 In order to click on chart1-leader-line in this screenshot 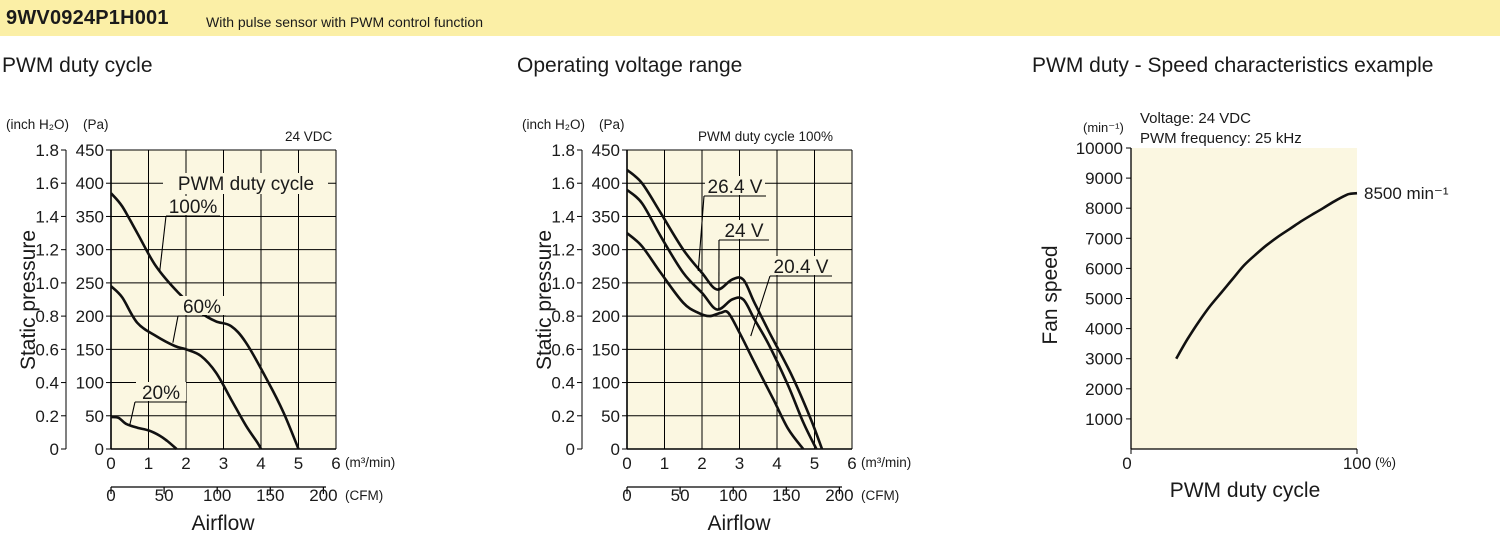, I will do `click(132, 413)`.